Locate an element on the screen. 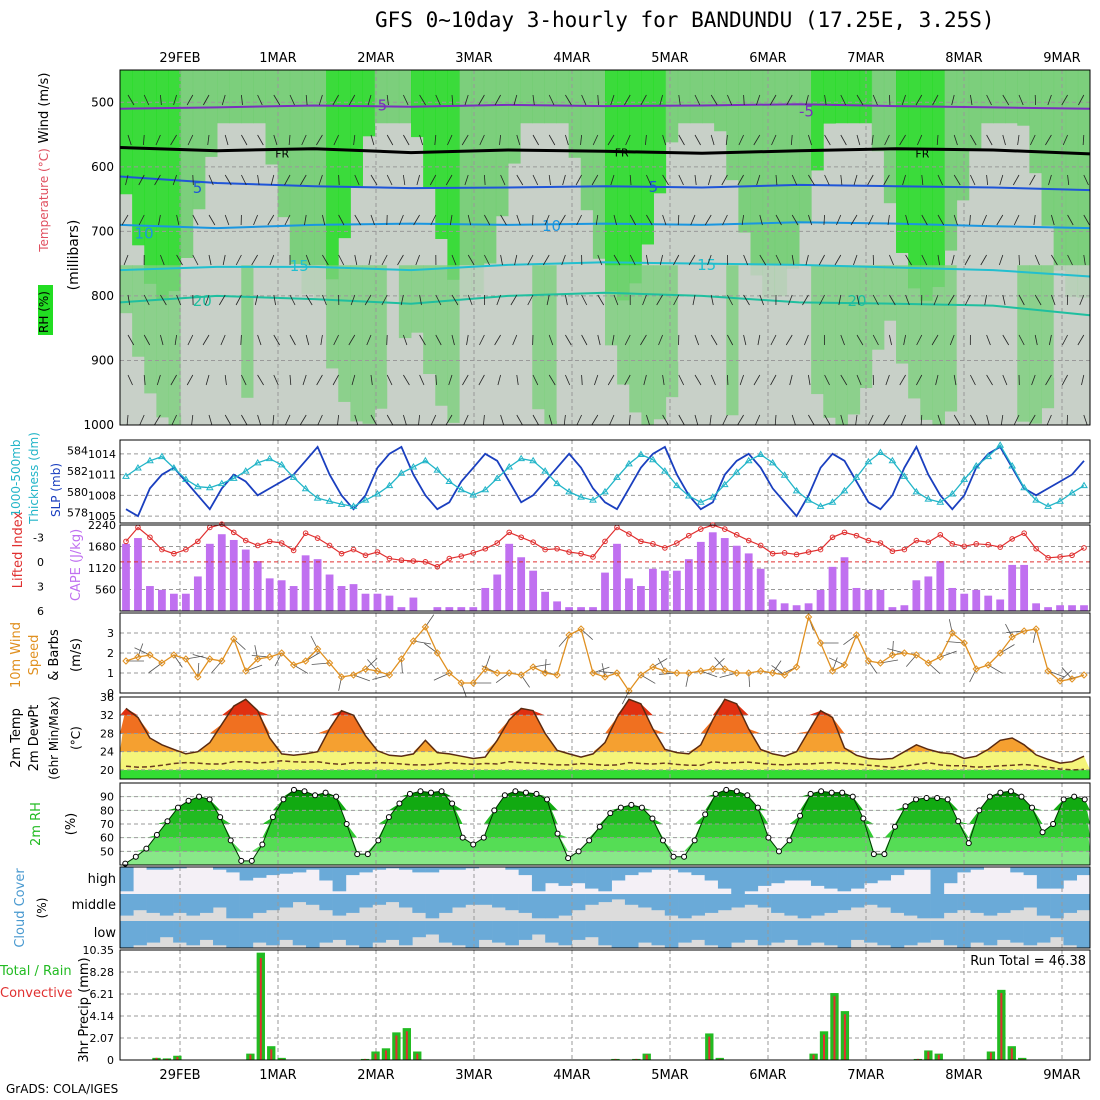 This screenshot has width=1100, height=1100. rh-axis-label: (%) is located at coordinates (71, 824).